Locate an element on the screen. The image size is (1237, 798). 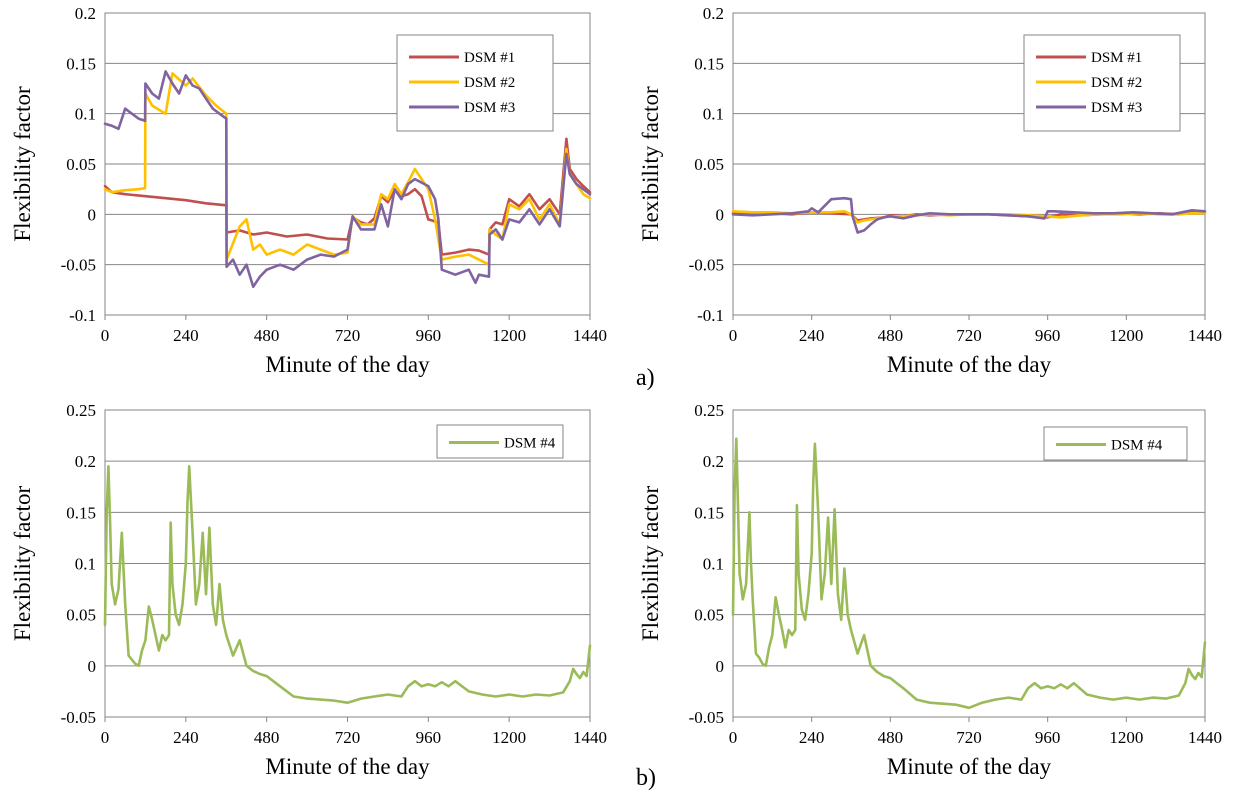
panel-label-a: a) is located at coordinates (645, 378).